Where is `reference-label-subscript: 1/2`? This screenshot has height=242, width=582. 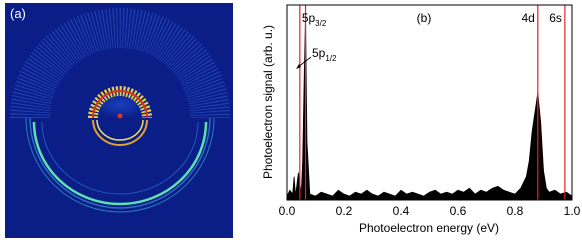 reference-label-subscript: 1/2 is located at coordinates (331, 58).